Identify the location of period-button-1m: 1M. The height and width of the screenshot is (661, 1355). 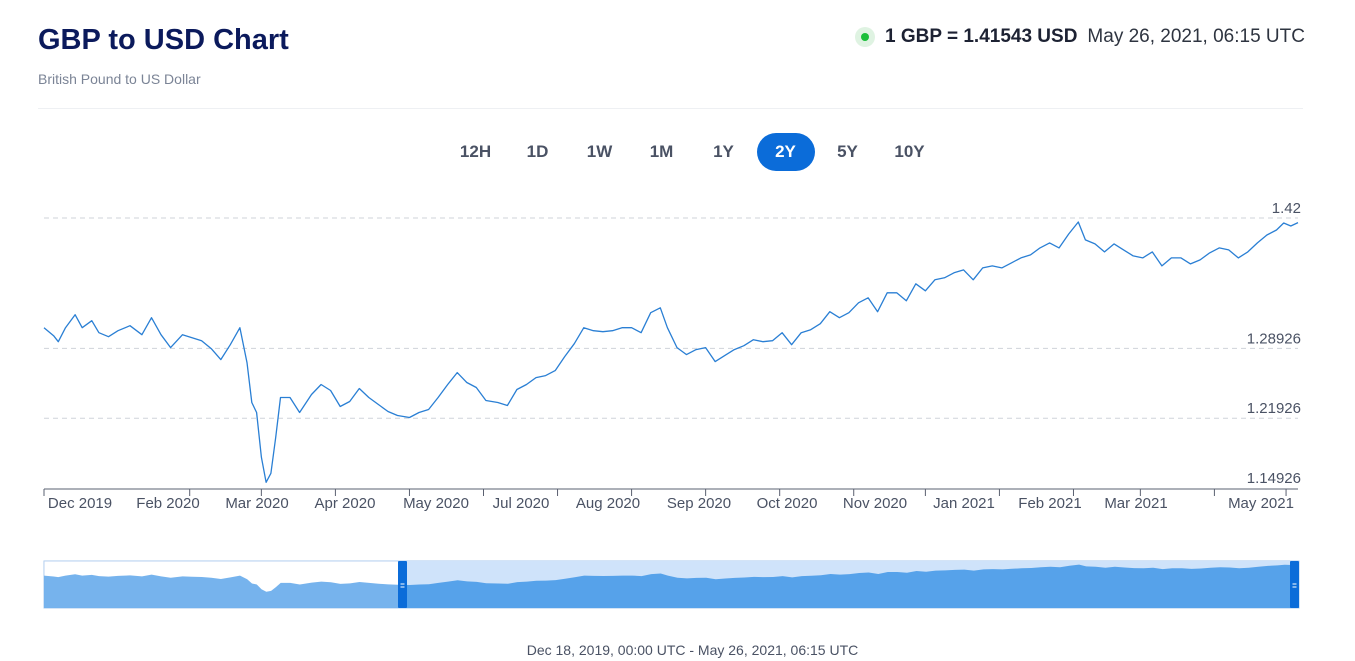
(662, 152).